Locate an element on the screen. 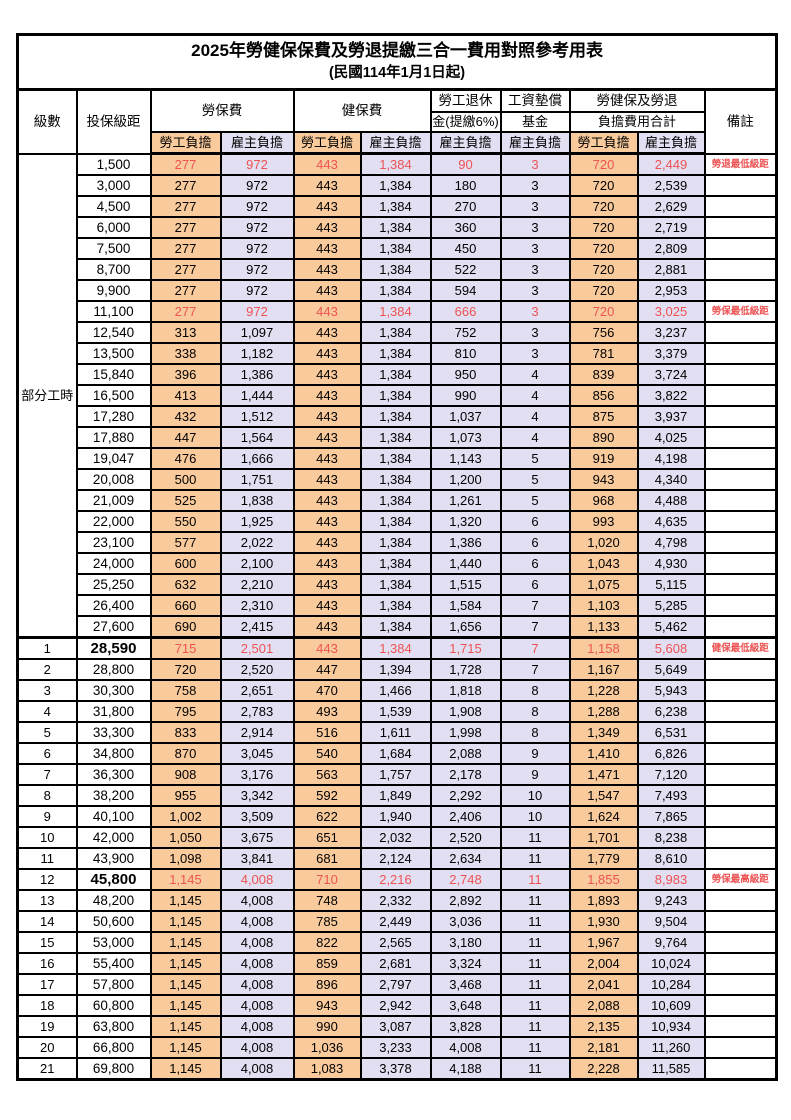  fee-cell: 594 is located at coordinates (465, 290).